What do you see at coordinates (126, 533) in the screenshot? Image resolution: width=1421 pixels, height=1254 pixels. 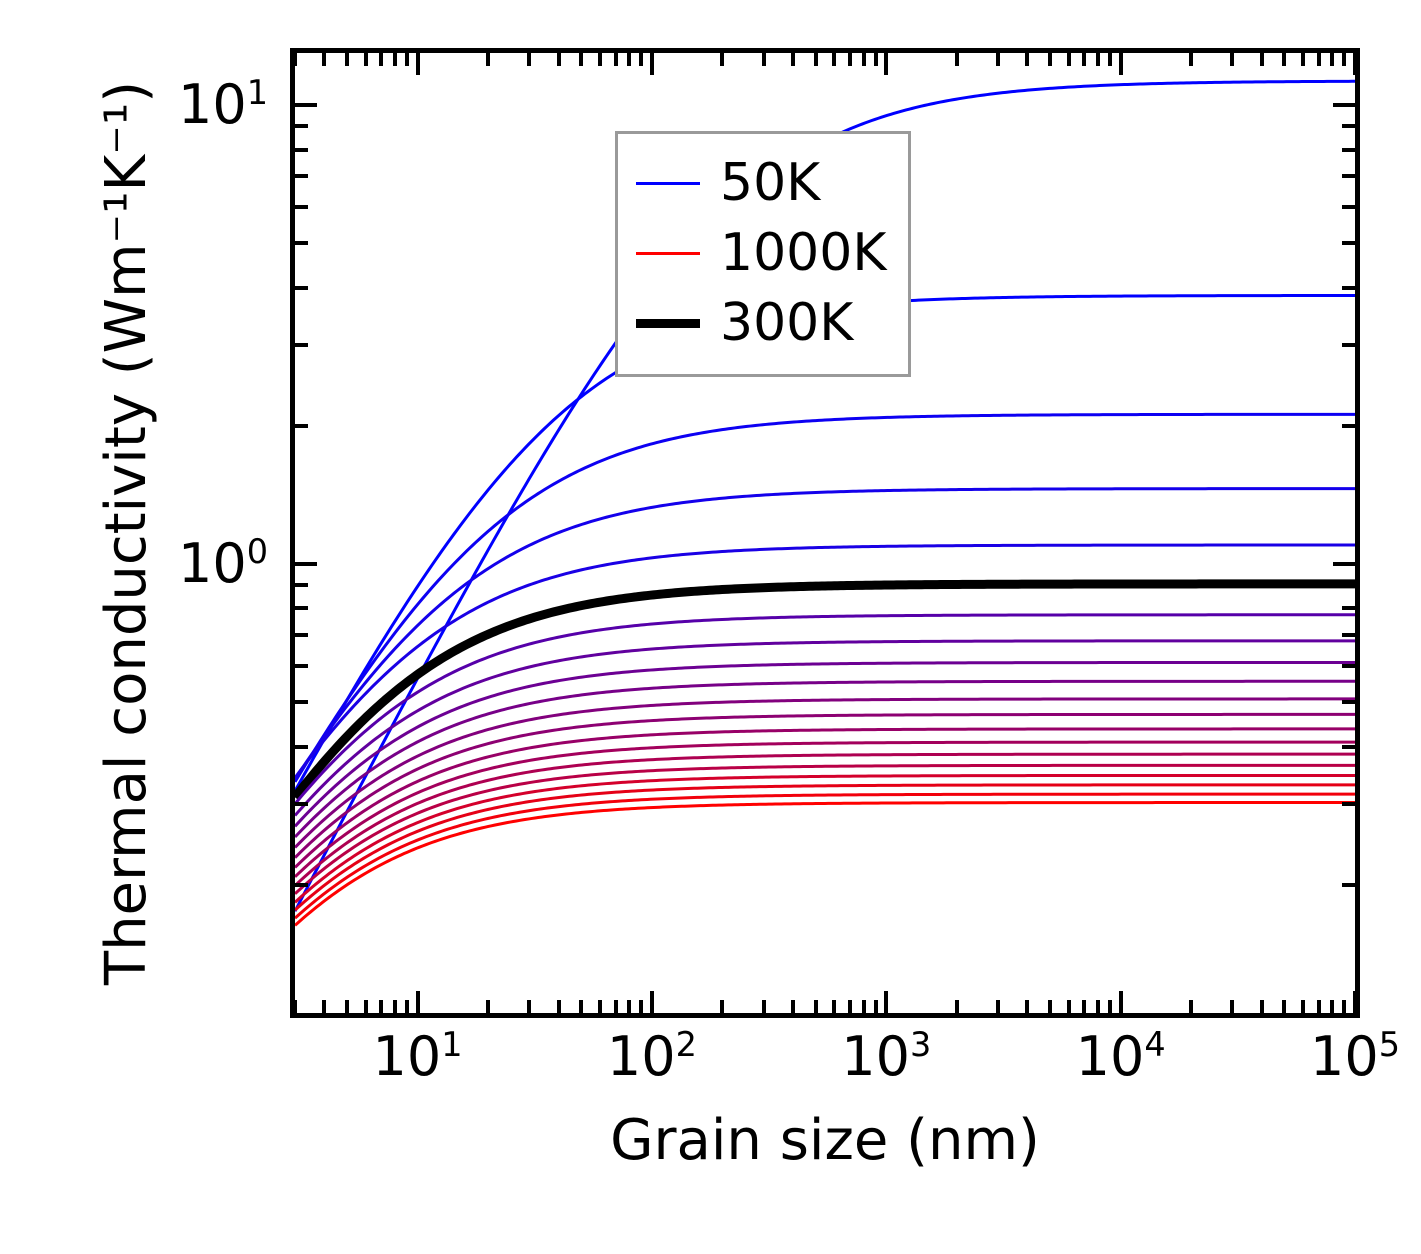 I see `y-axis-title-text: Thermal conductivity (Wm⁻¹K⁻¹)` at bounding box center [126, 533].